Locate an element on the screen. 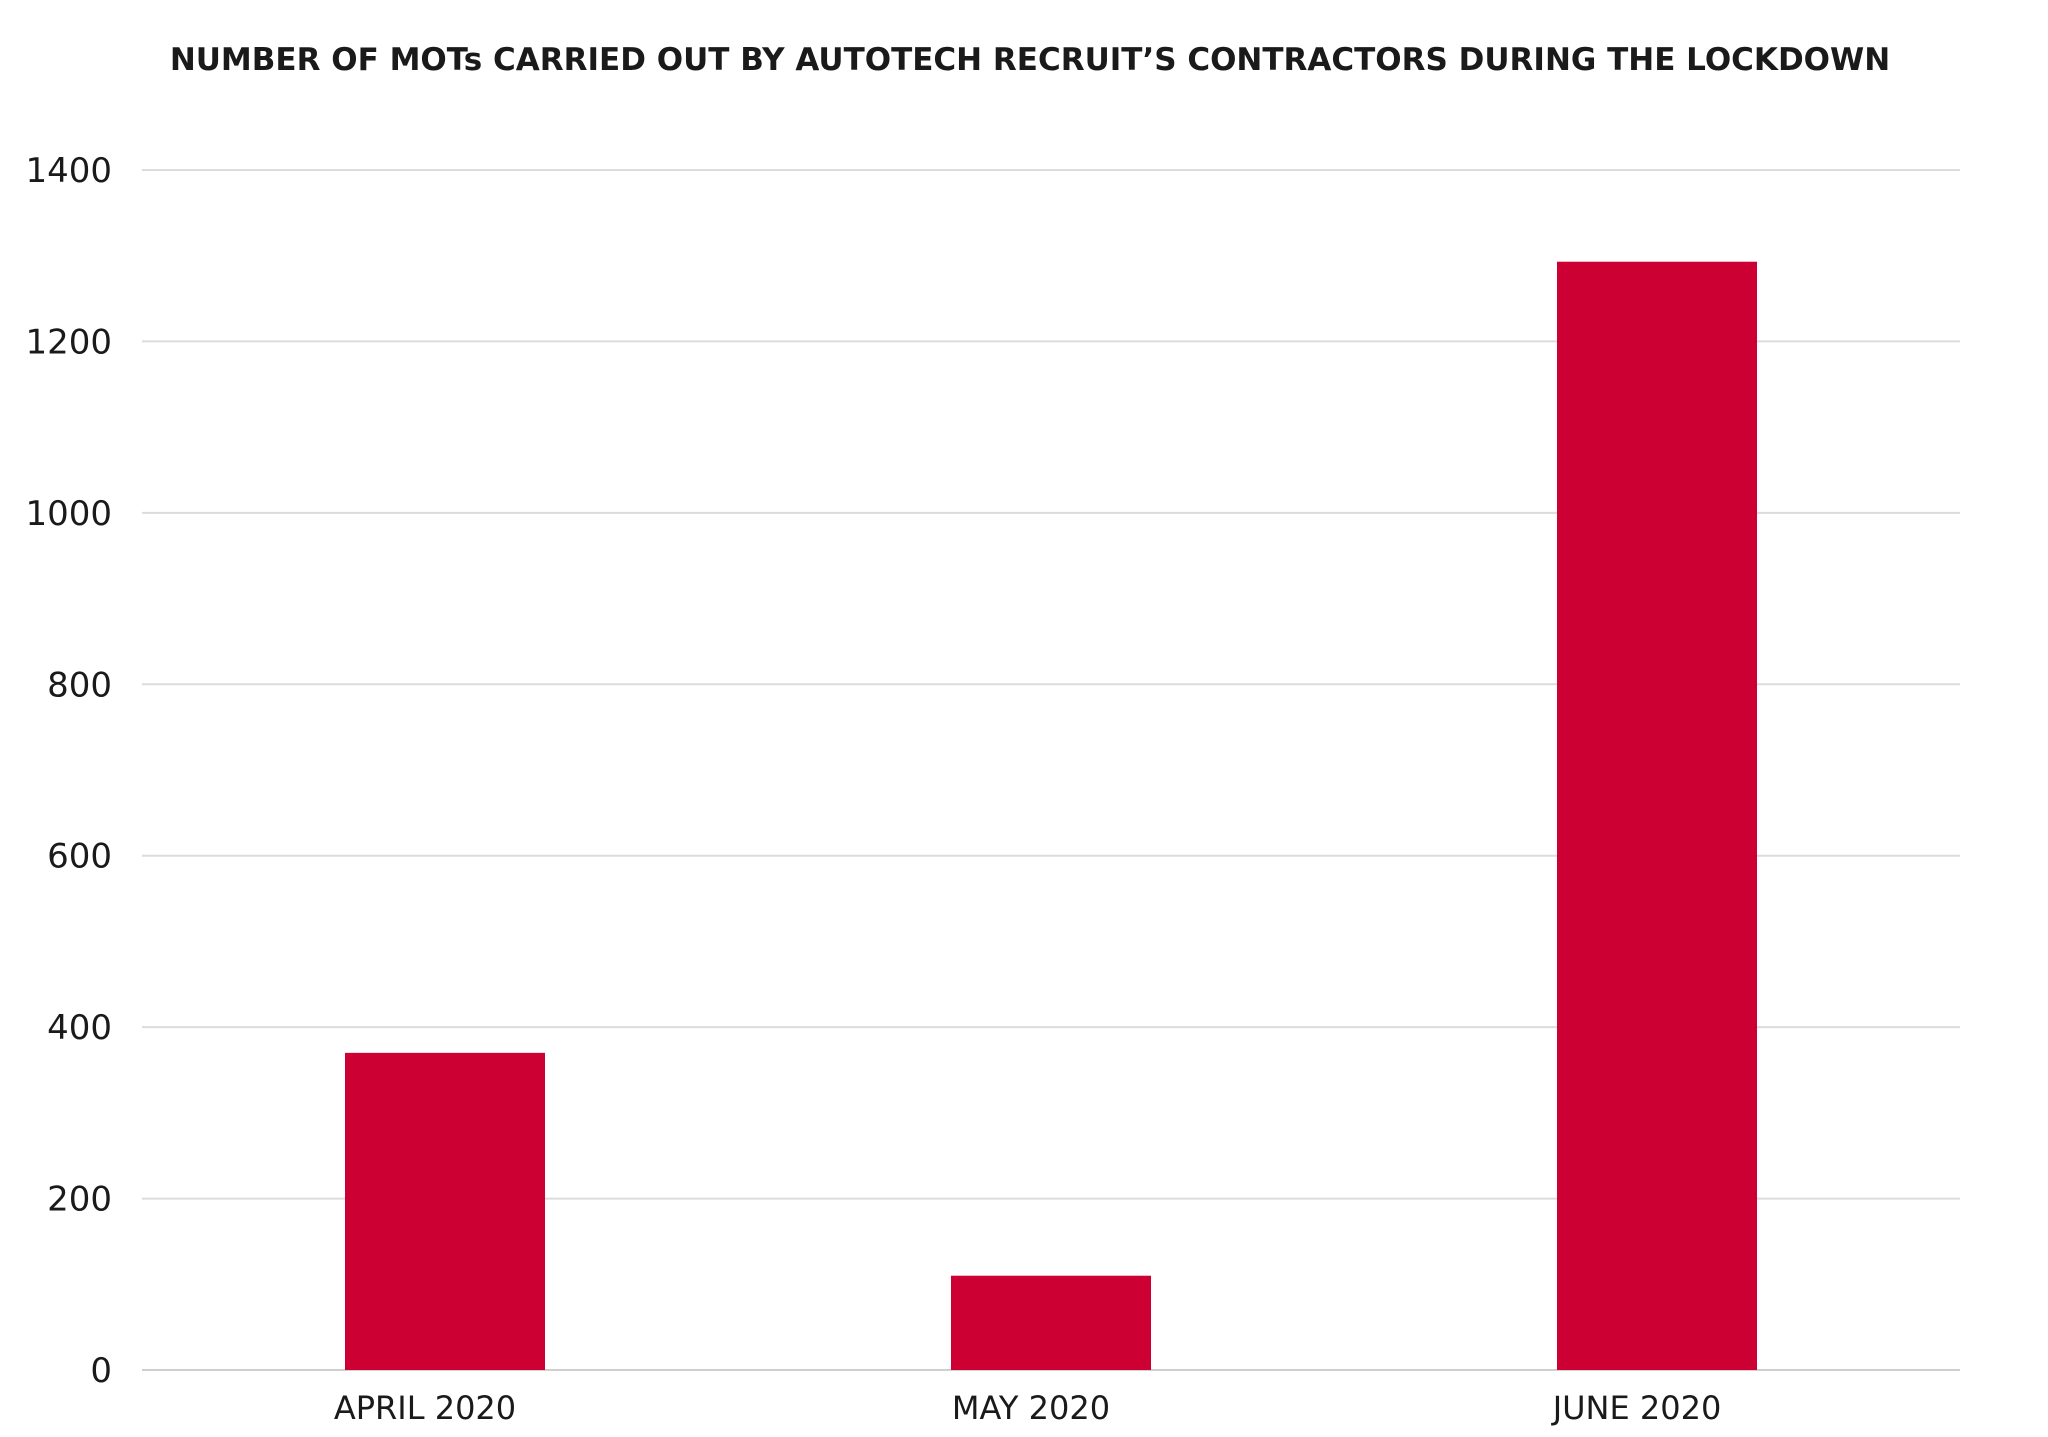 This screenshot has height=1437, width=2048. x-category-label: MAY 2020 is located at coordinates (1031, 1408).